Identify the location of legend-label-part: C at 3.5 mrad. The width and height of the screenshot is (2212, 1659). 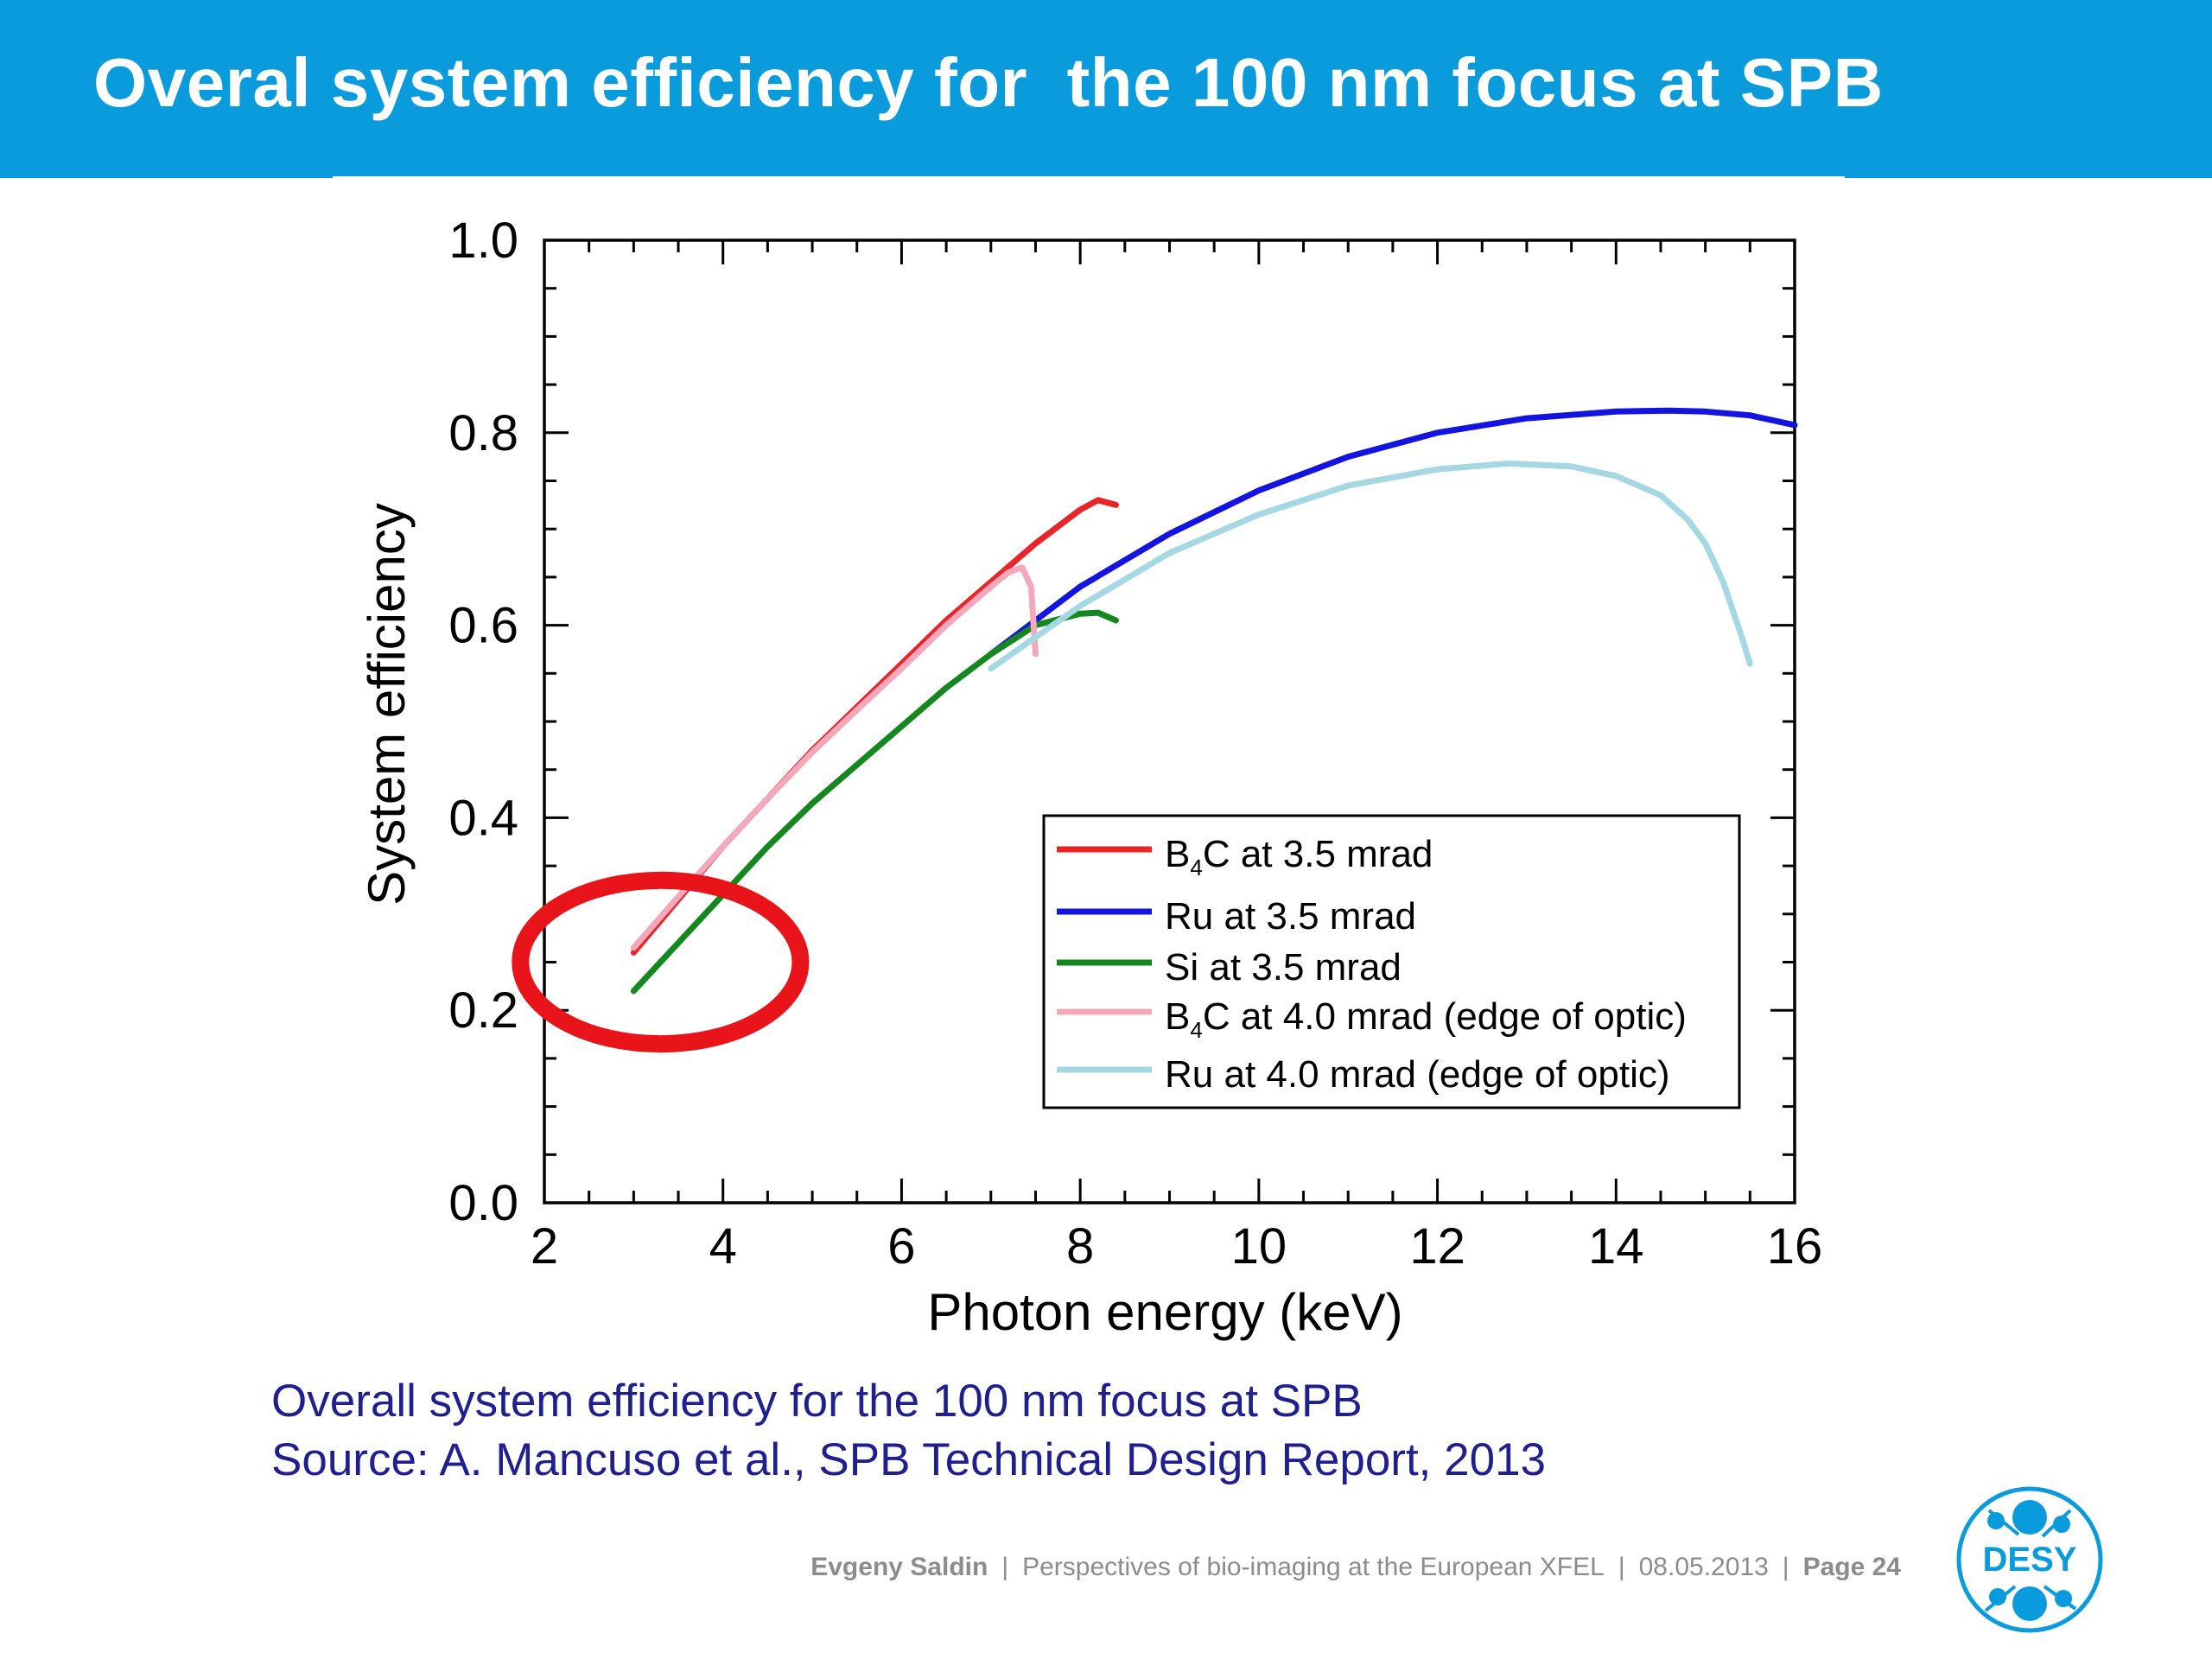
(1318, 854).